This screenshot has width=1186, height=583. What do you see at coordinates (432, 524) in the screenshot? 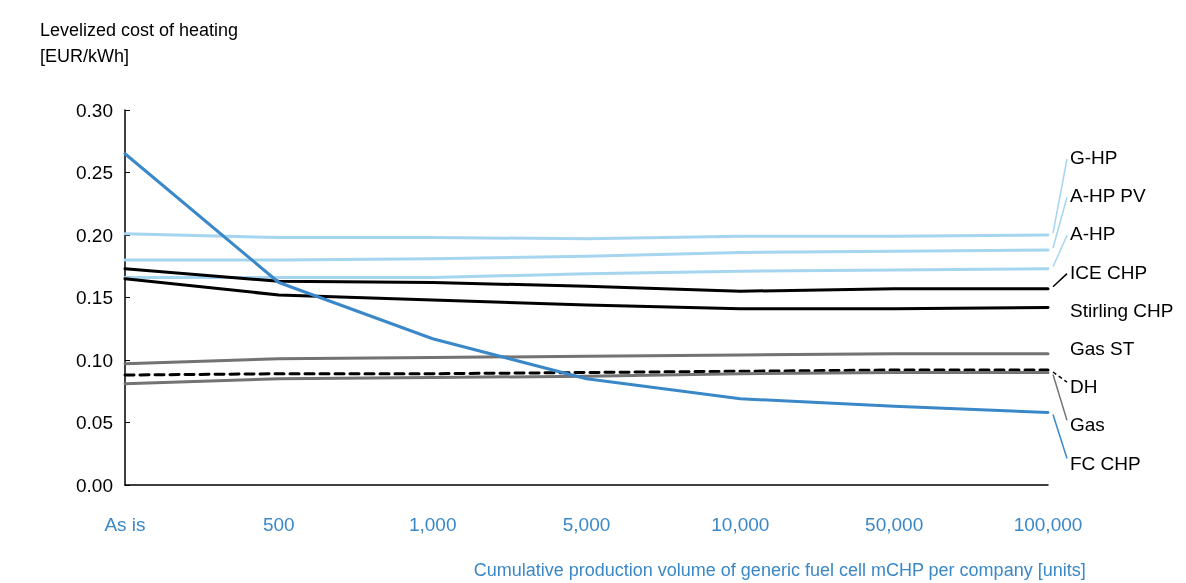
I see `x-tick-label: 1,000` at bounding box center [432, 524].